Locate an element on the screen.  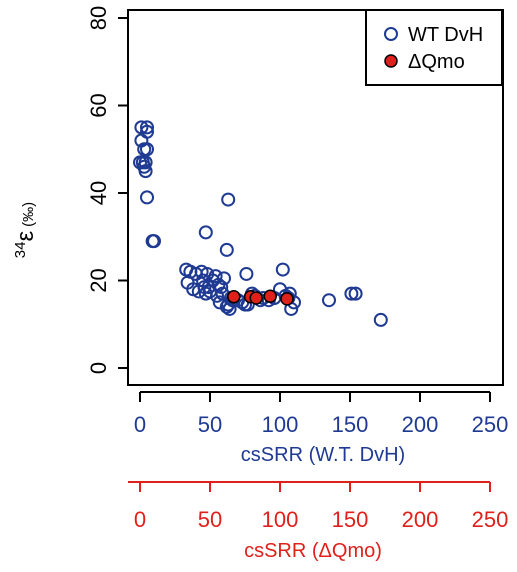
y-axis: 0 20 40 60 80 is located at coordinates (107, 190).